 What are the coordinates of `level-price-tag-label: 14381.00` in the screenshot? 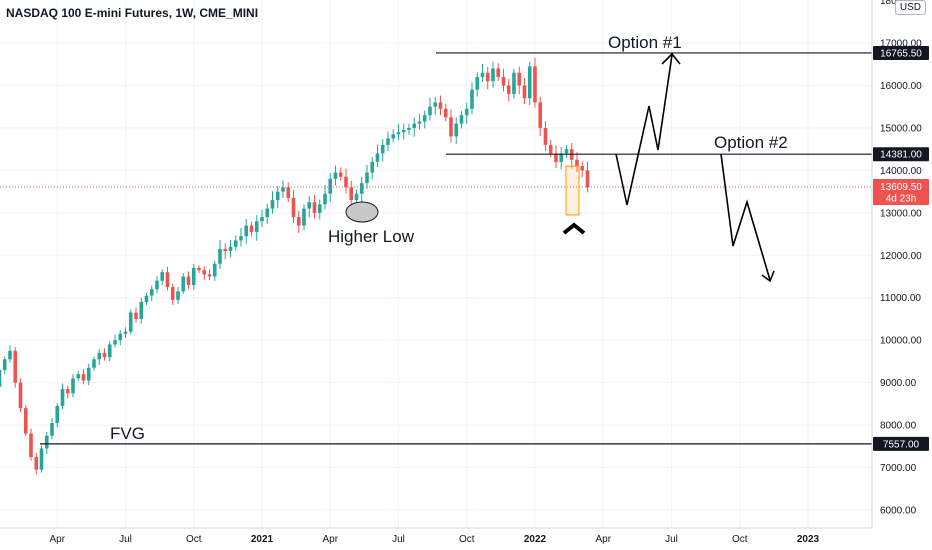 It's located at (901, 155).